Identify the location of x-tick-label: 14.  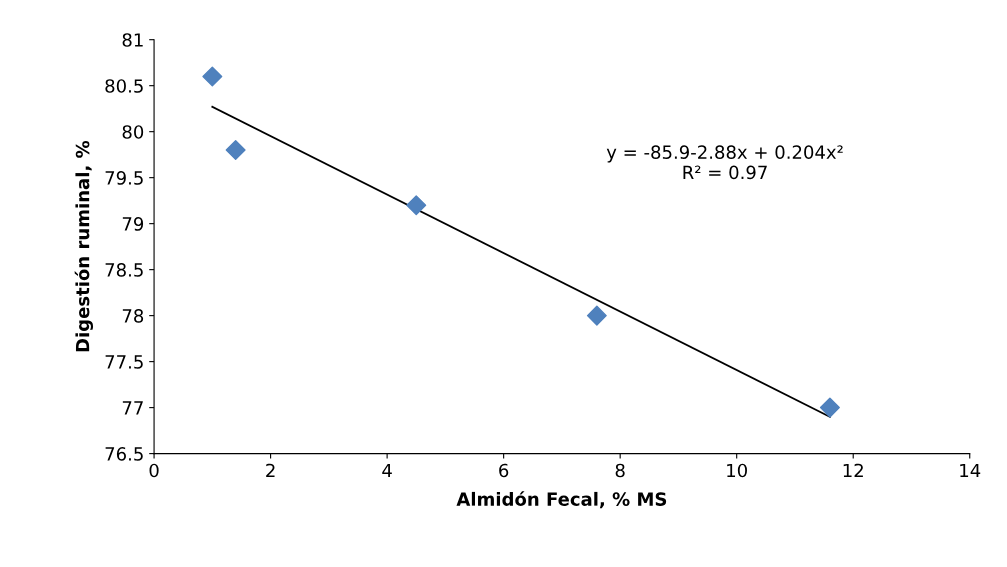
(970, 470).